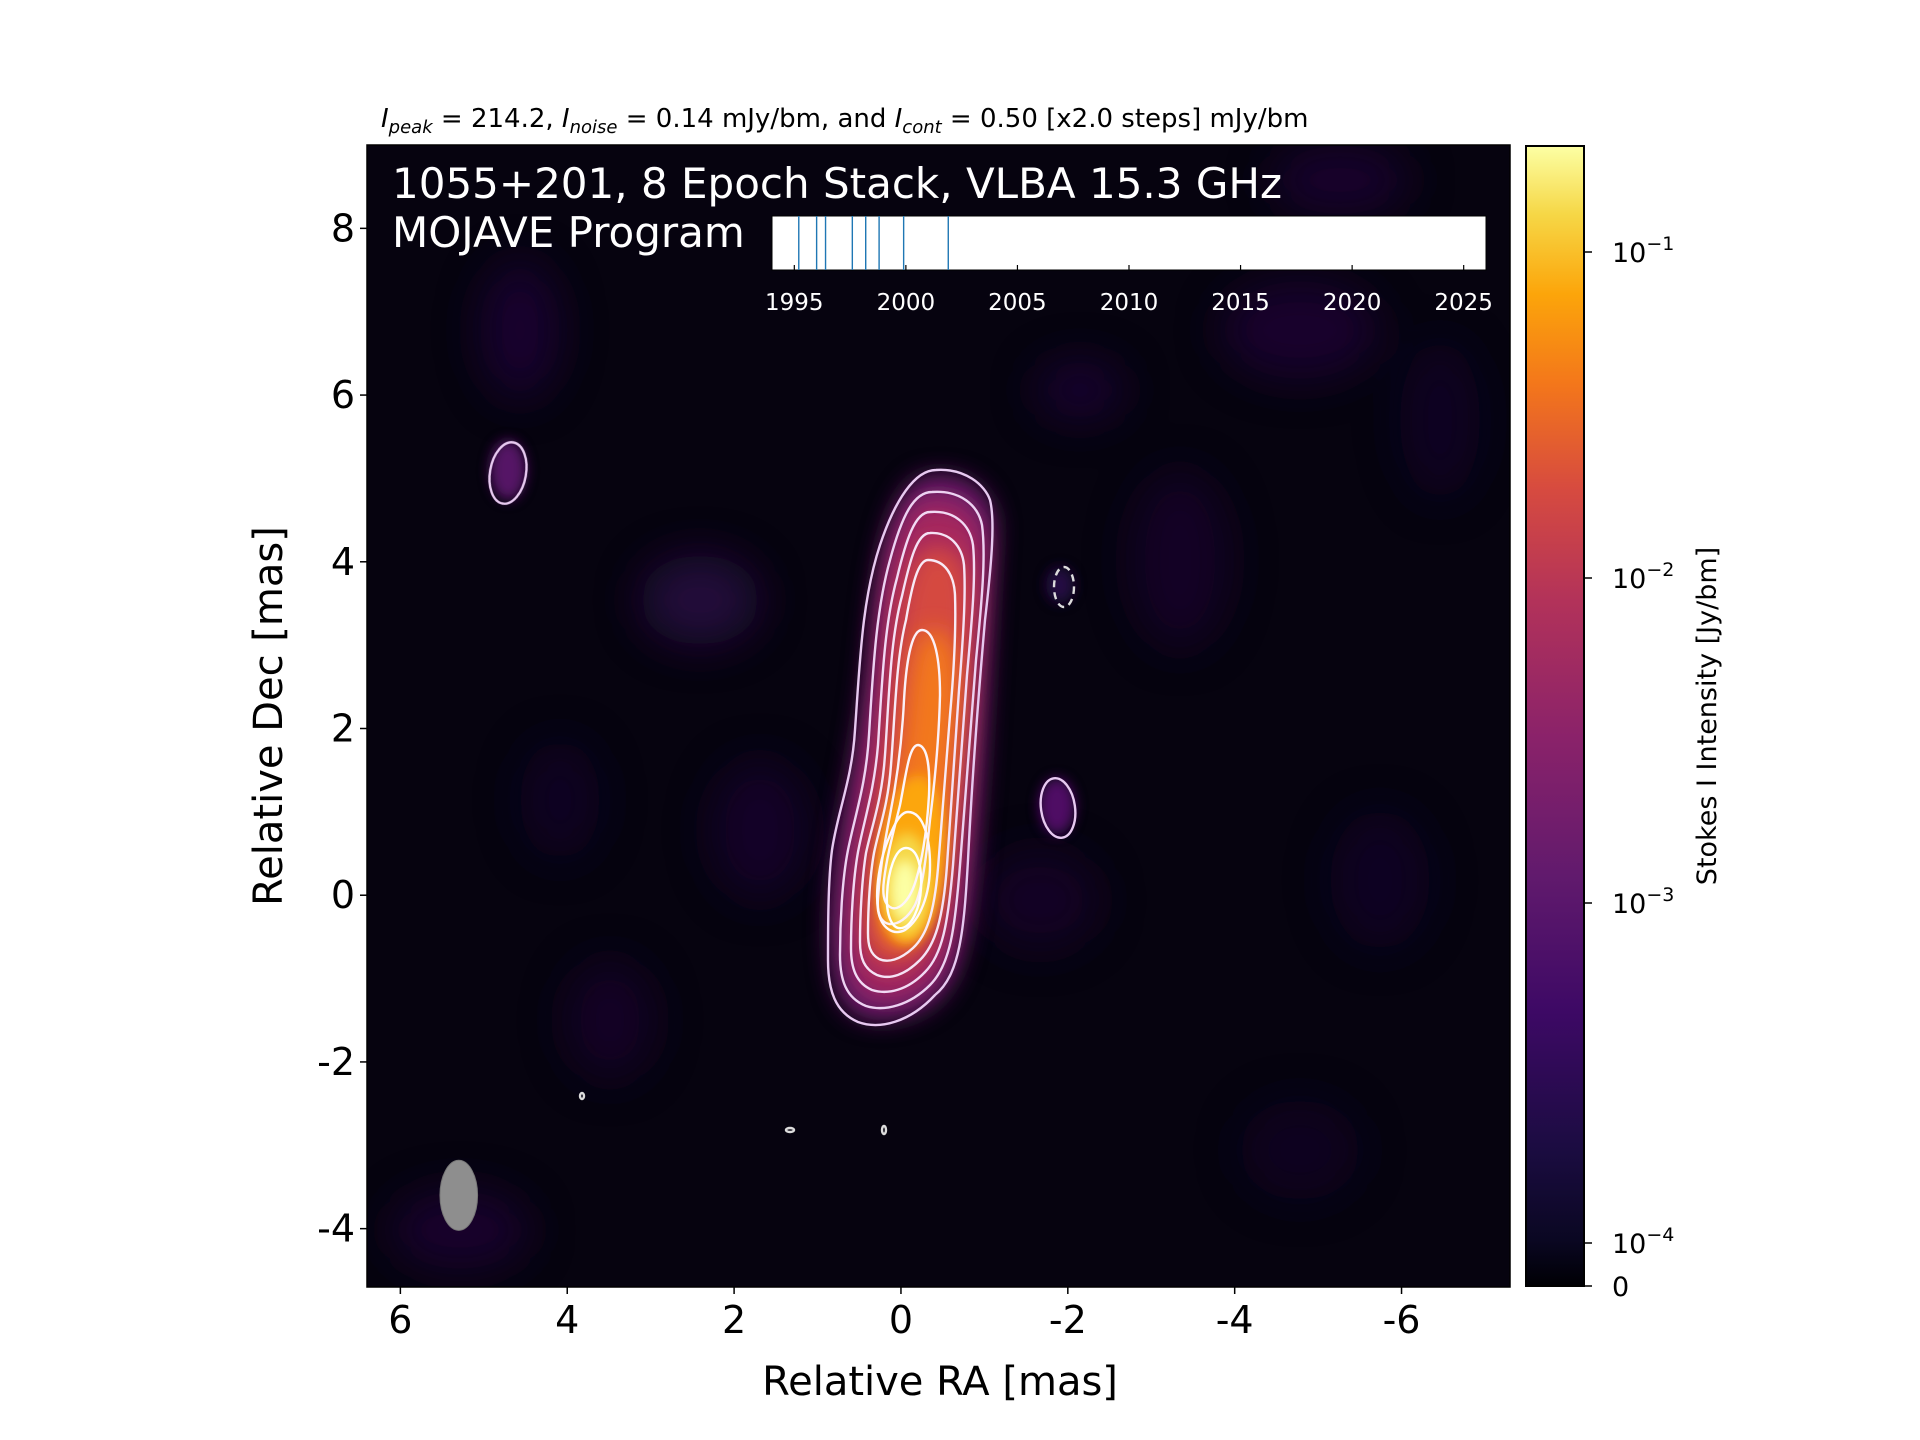 This screenshot has height=1440, width=1920. I want to click on noise-symbol: I, so click(566, 119).